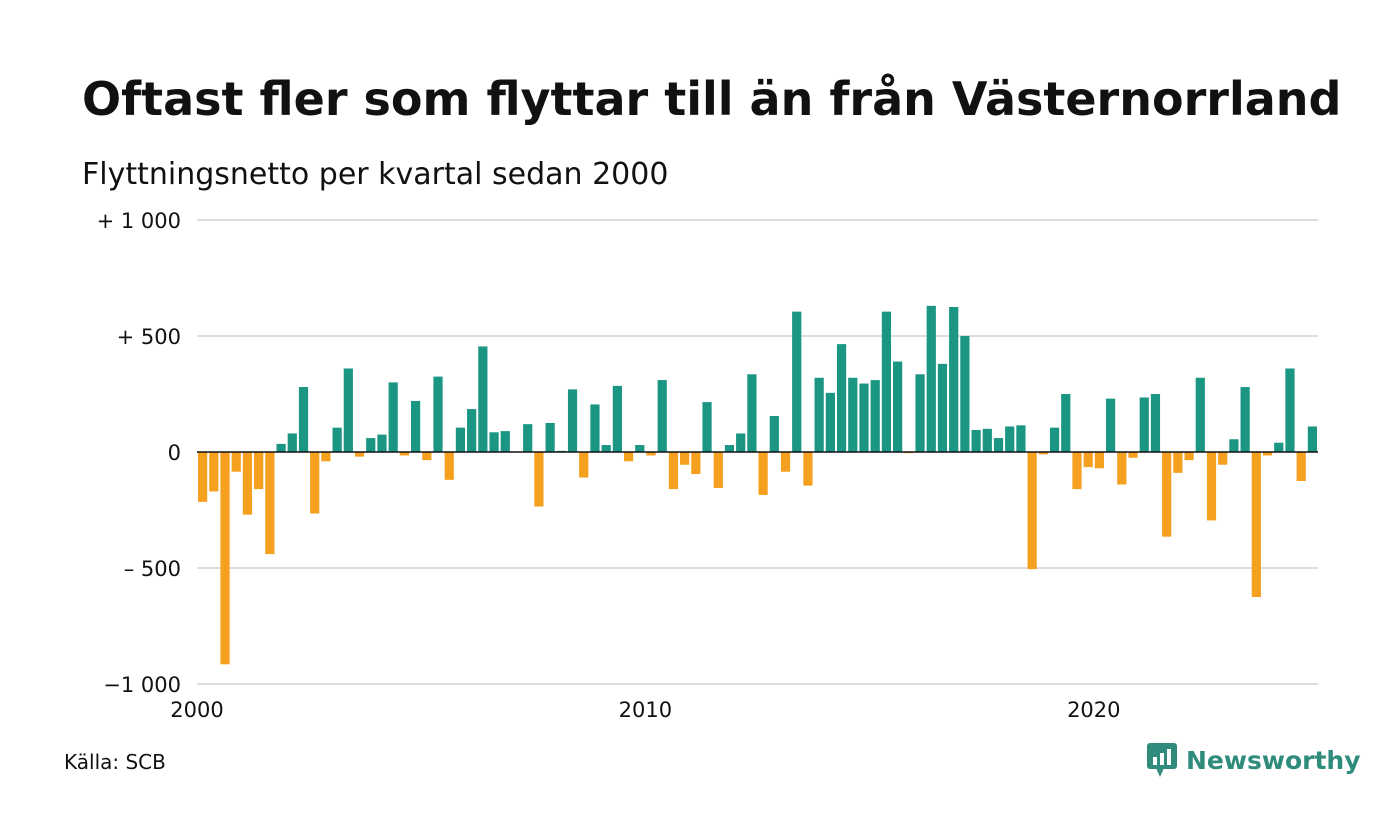 Image resolution: width=1400 pixels, height=840 pixels. Describe the element at coordinates (1273, 760) in the screenshot. I see `brand-name: Newsworthy` at that location.